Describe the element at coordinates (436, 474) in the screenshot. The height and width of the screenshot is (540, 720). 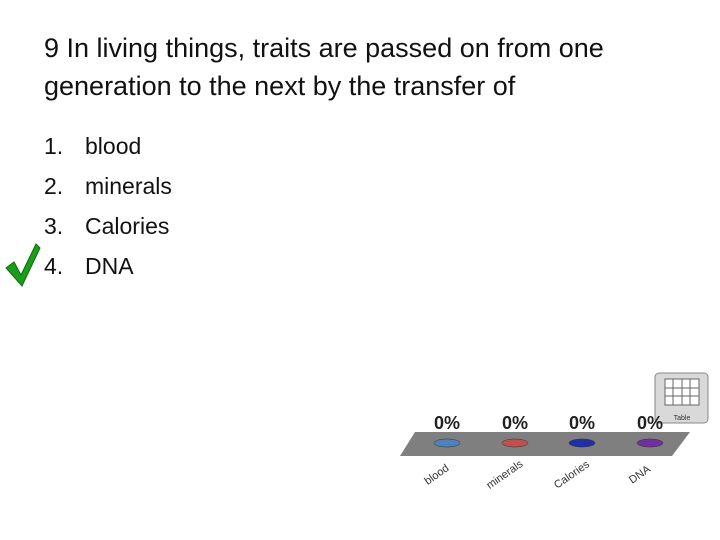
I see `x-tick-label: blood` at that location.